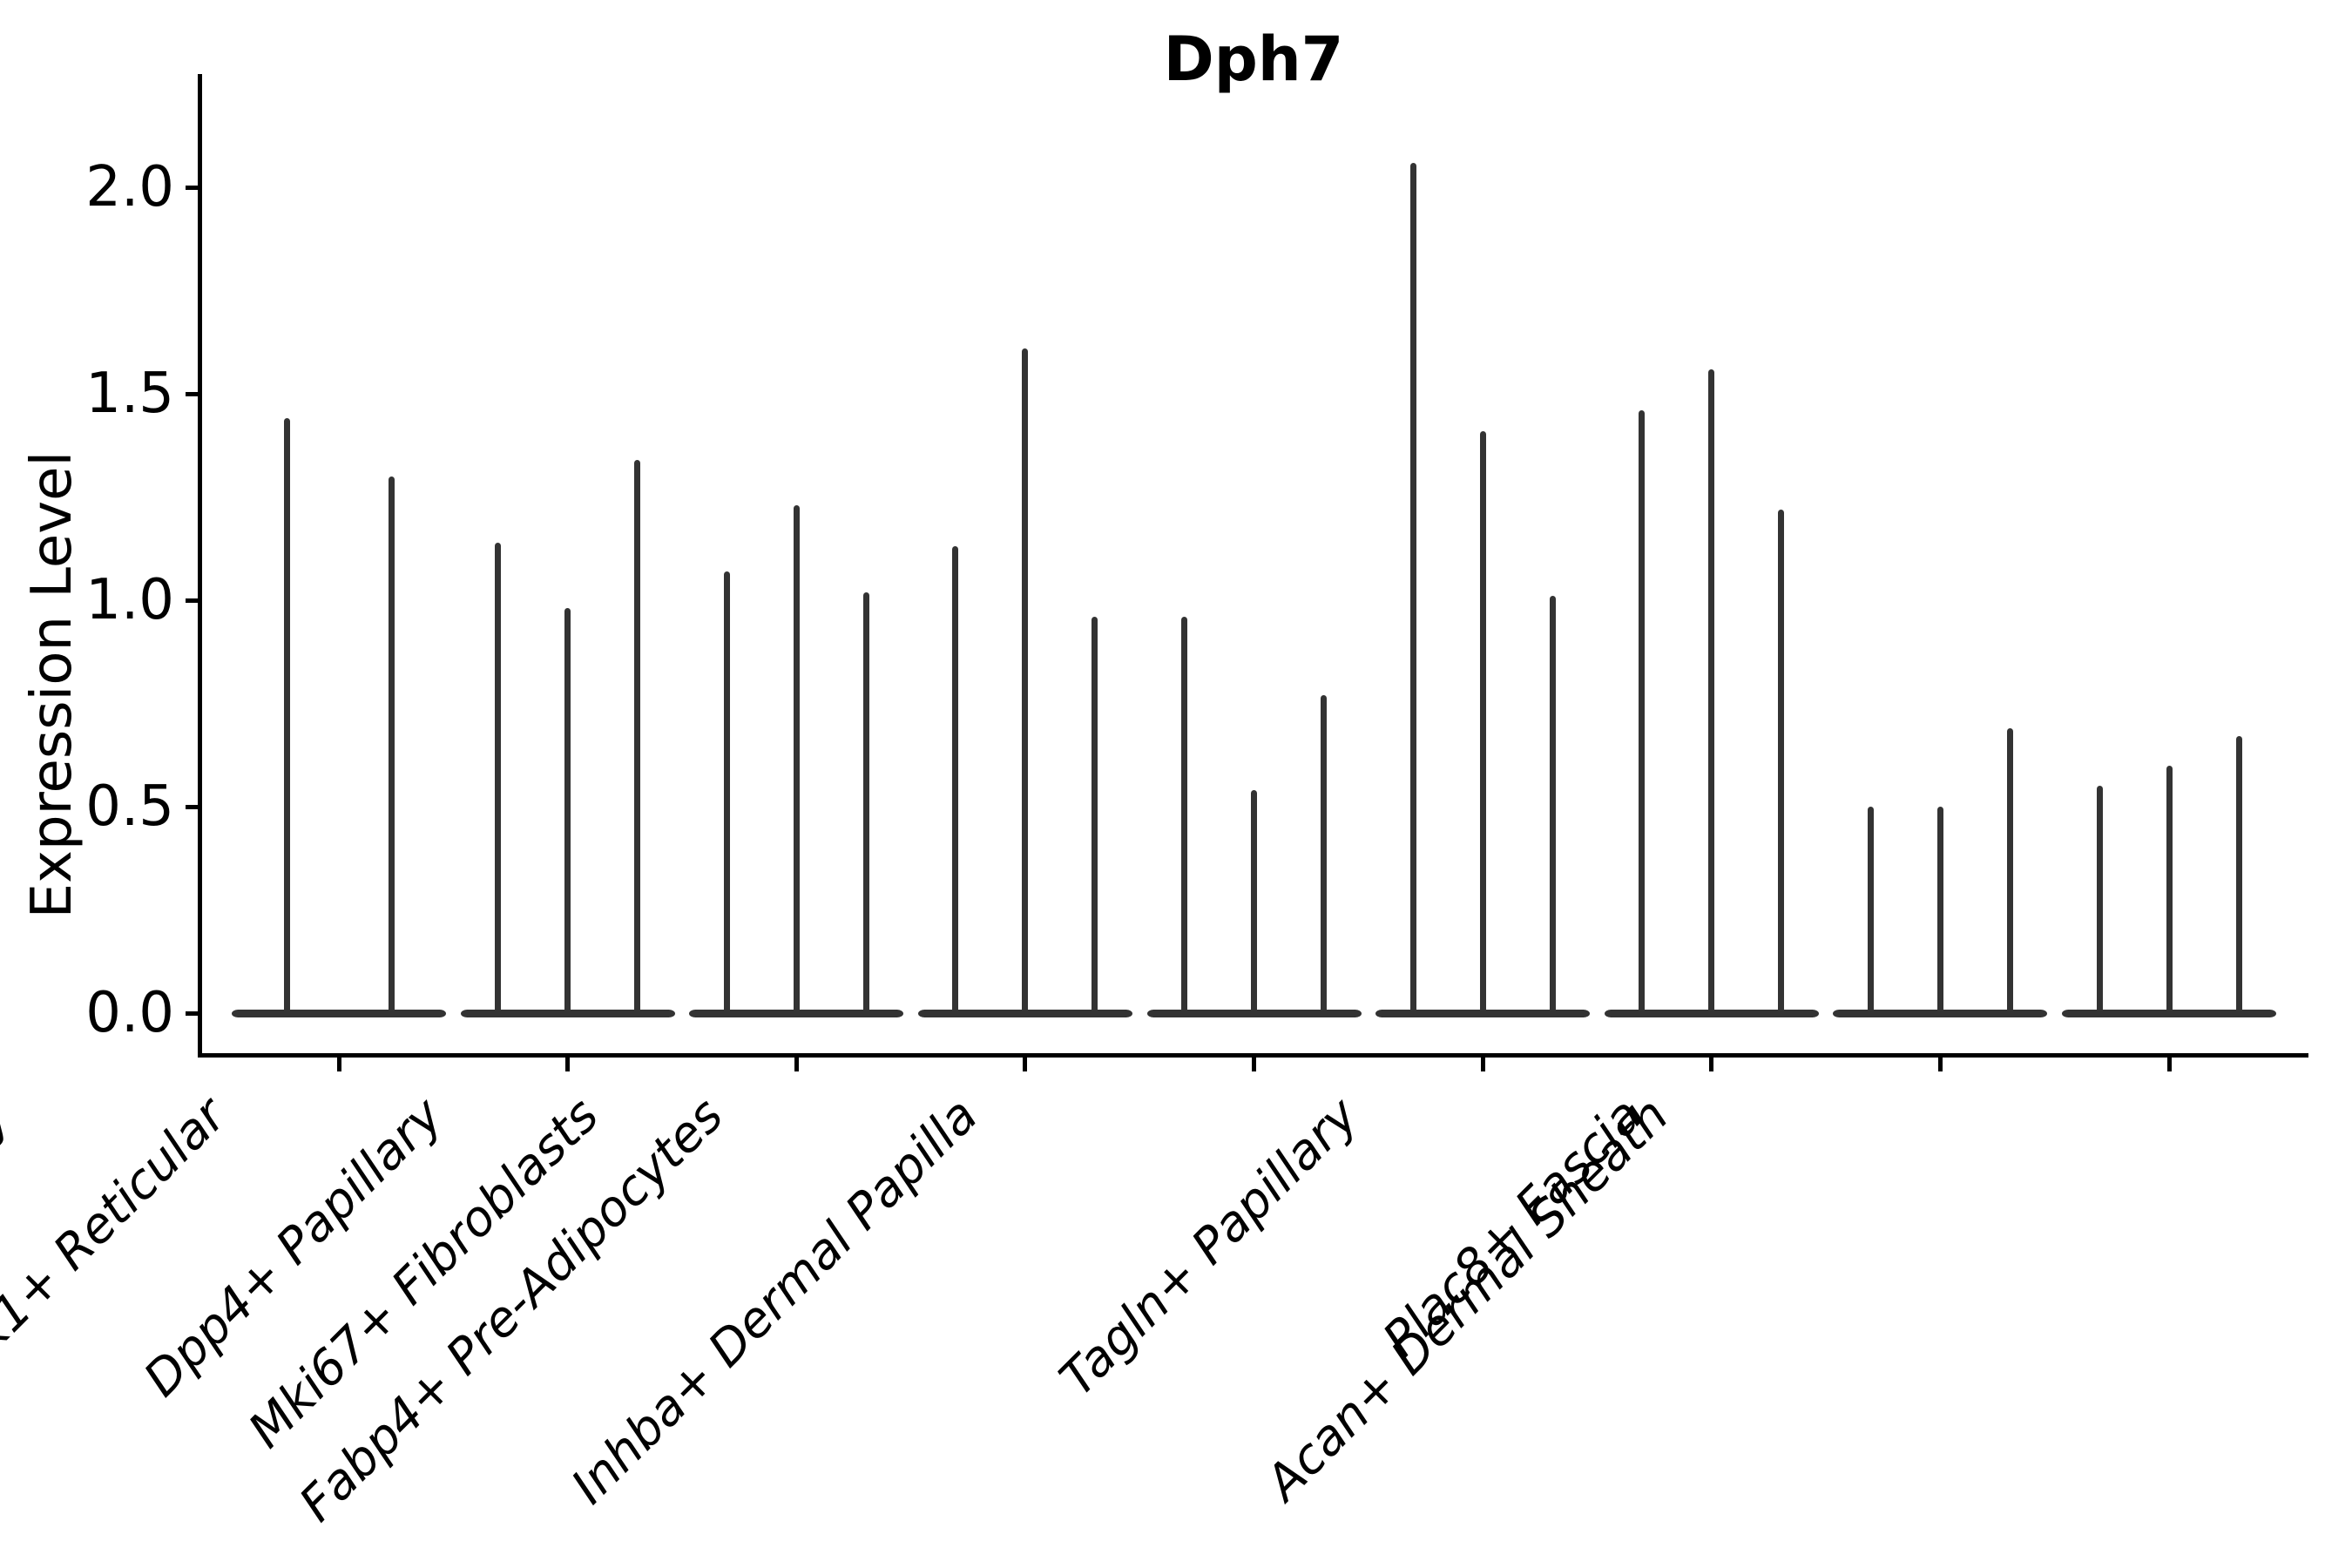  Describe the element at coordinates (52, 684) in the screenshot. I see `y-axis-label: Expression Level` at that location.